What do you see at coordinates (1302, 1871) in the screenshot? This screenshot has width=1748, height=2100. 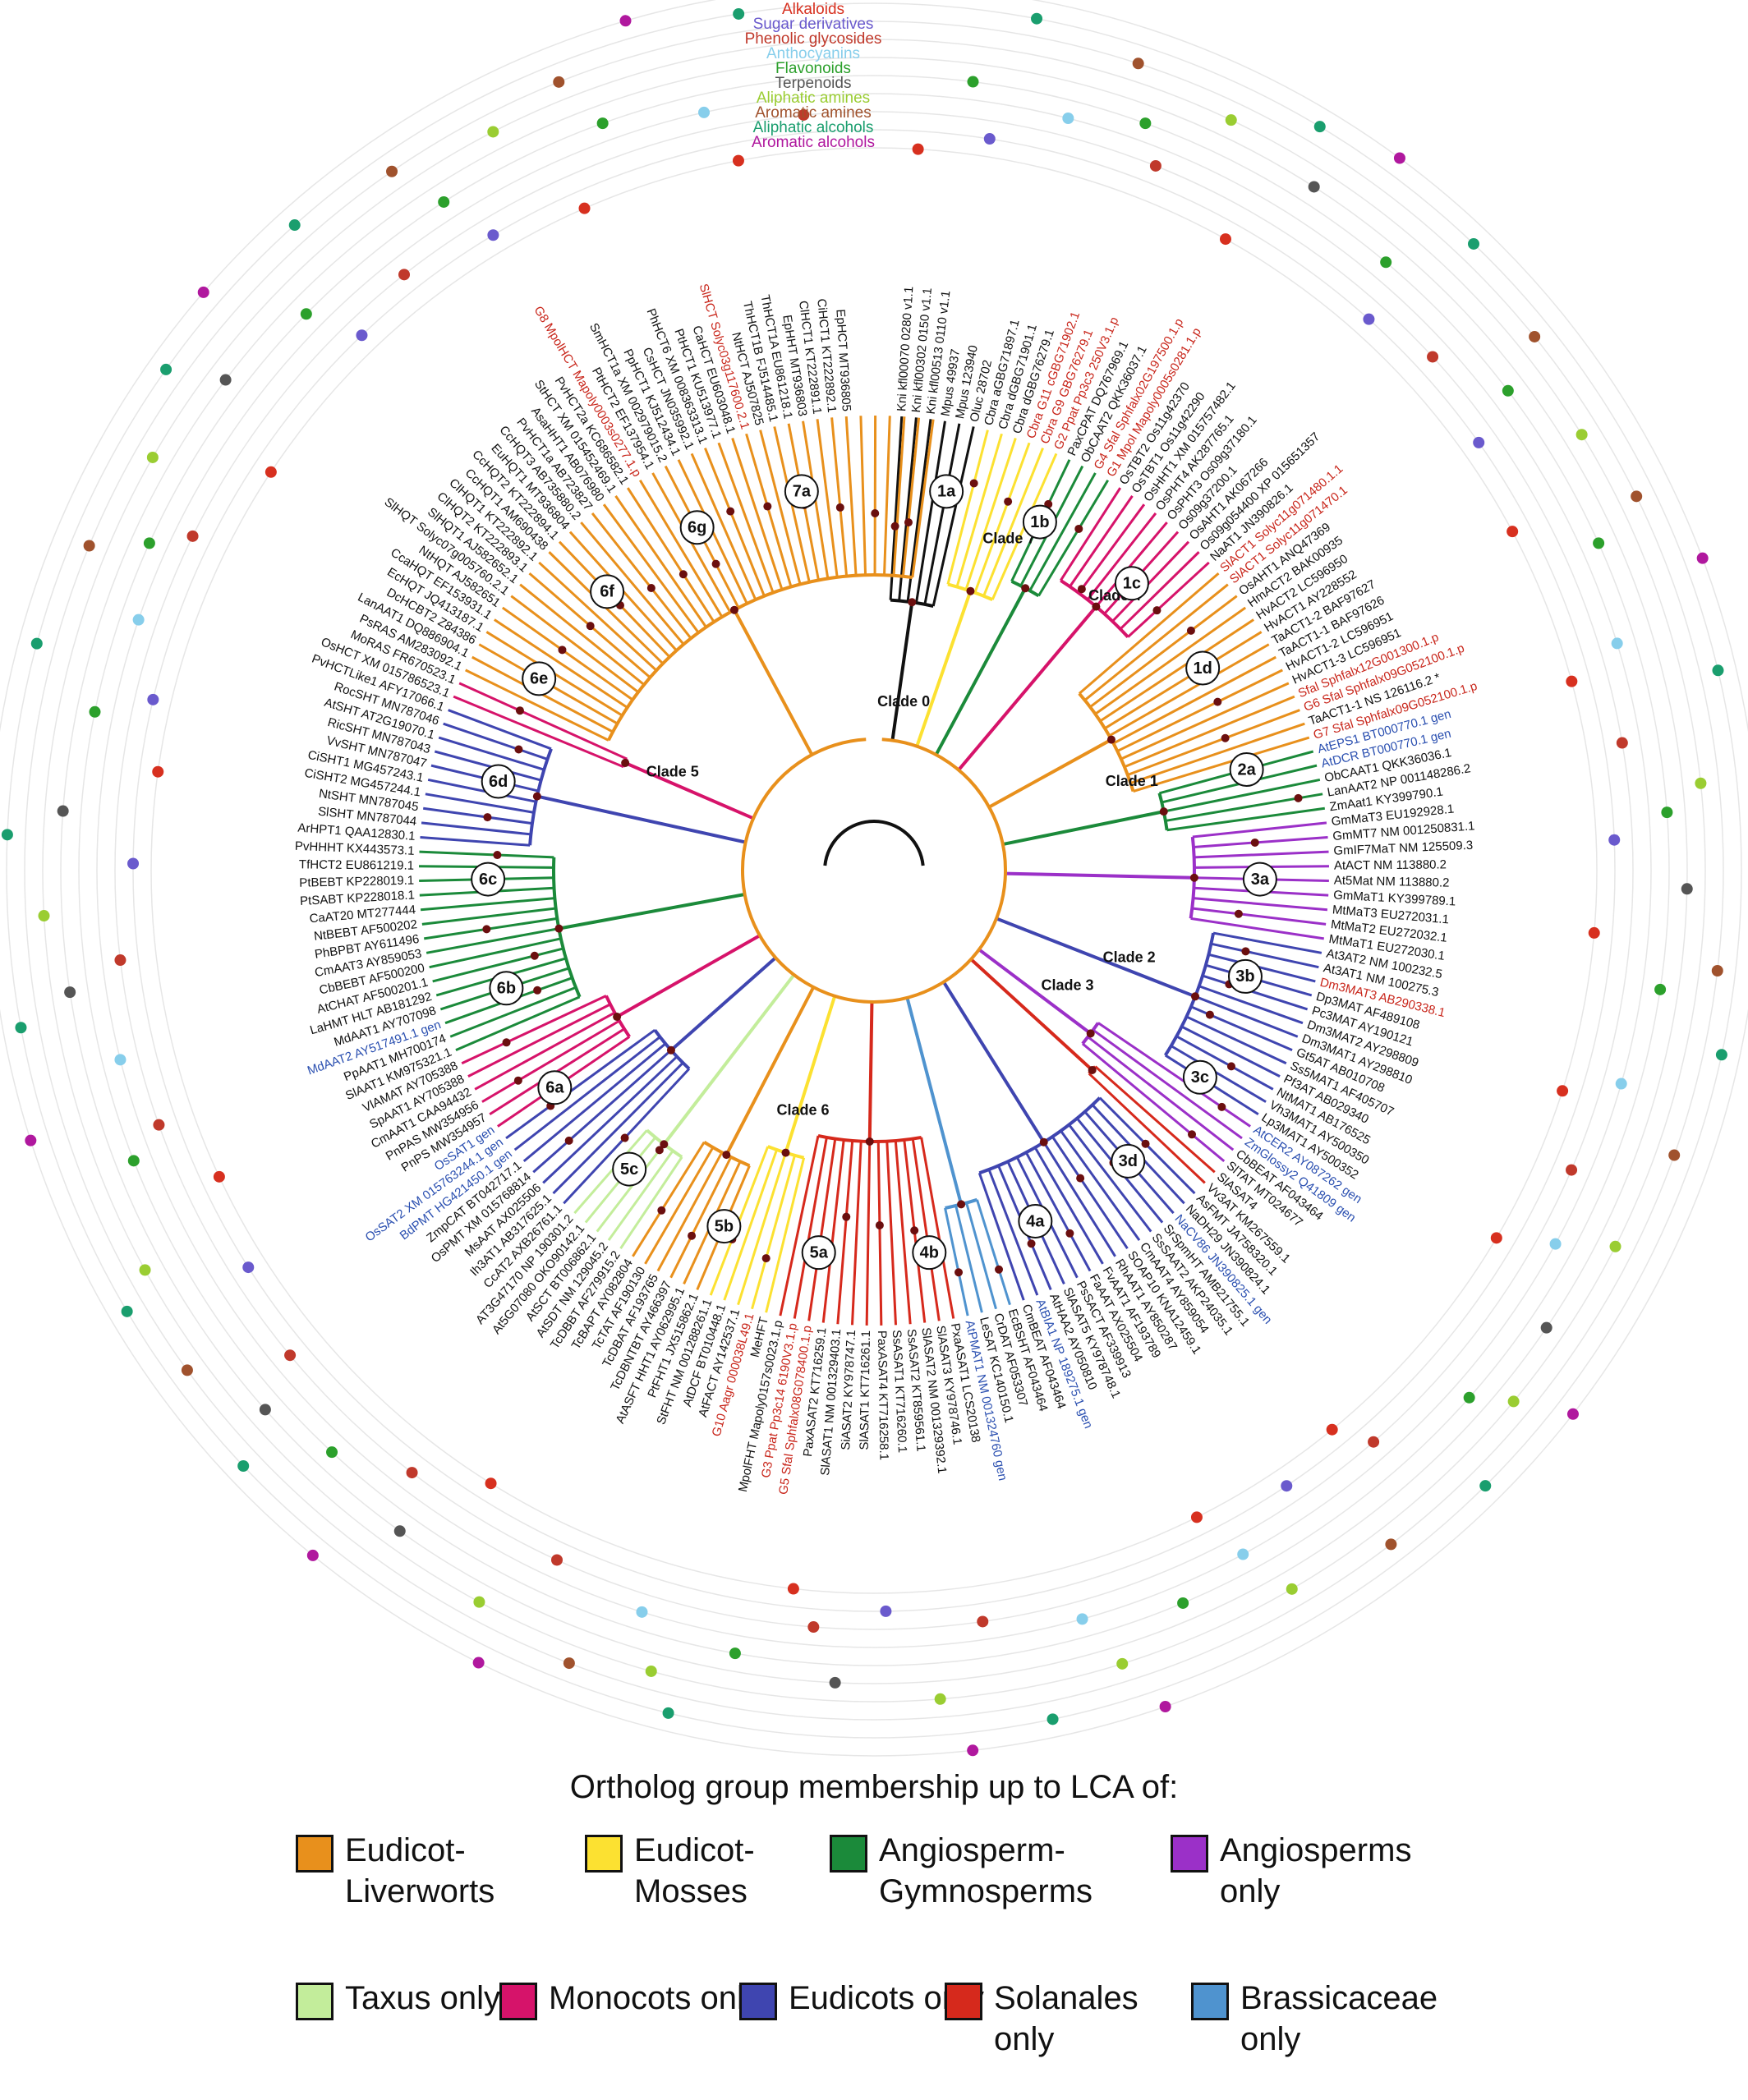 I see `legend-item: Angiosperms only` at bounding box center [1302, 1871].